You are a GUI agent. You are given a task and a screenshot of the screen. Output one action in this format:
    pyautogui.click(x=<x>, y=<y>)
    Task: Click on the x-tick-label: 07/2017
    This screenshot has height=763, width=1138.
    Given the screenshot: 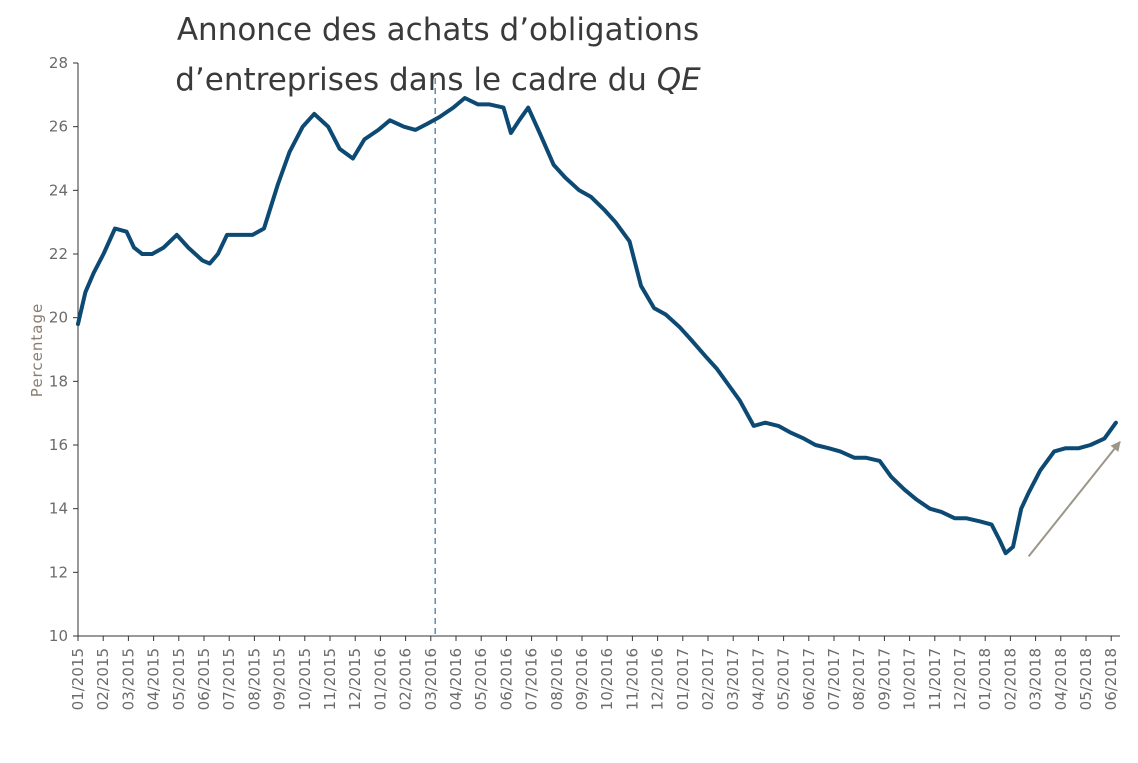 What is the action you would take?
    pyautogui.click(x=834, y=679)
    